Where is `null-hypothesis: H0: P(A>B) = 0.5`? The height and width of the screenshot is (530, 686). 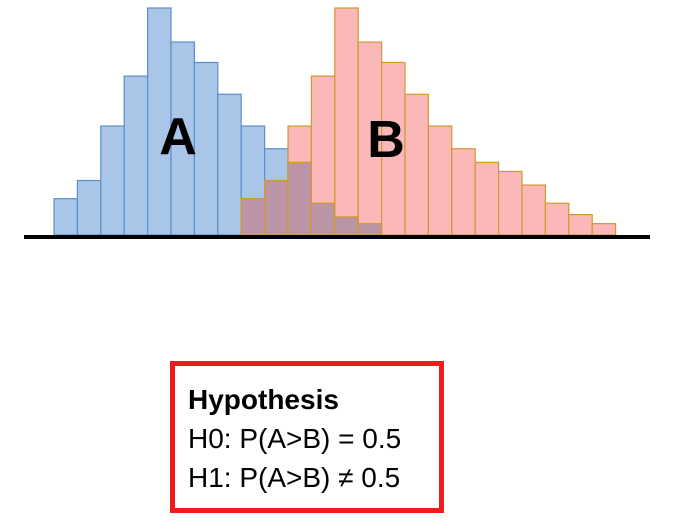
null-hypothesis: H0: P(A>B) = 0.5 is located at coordinates (295, 438).